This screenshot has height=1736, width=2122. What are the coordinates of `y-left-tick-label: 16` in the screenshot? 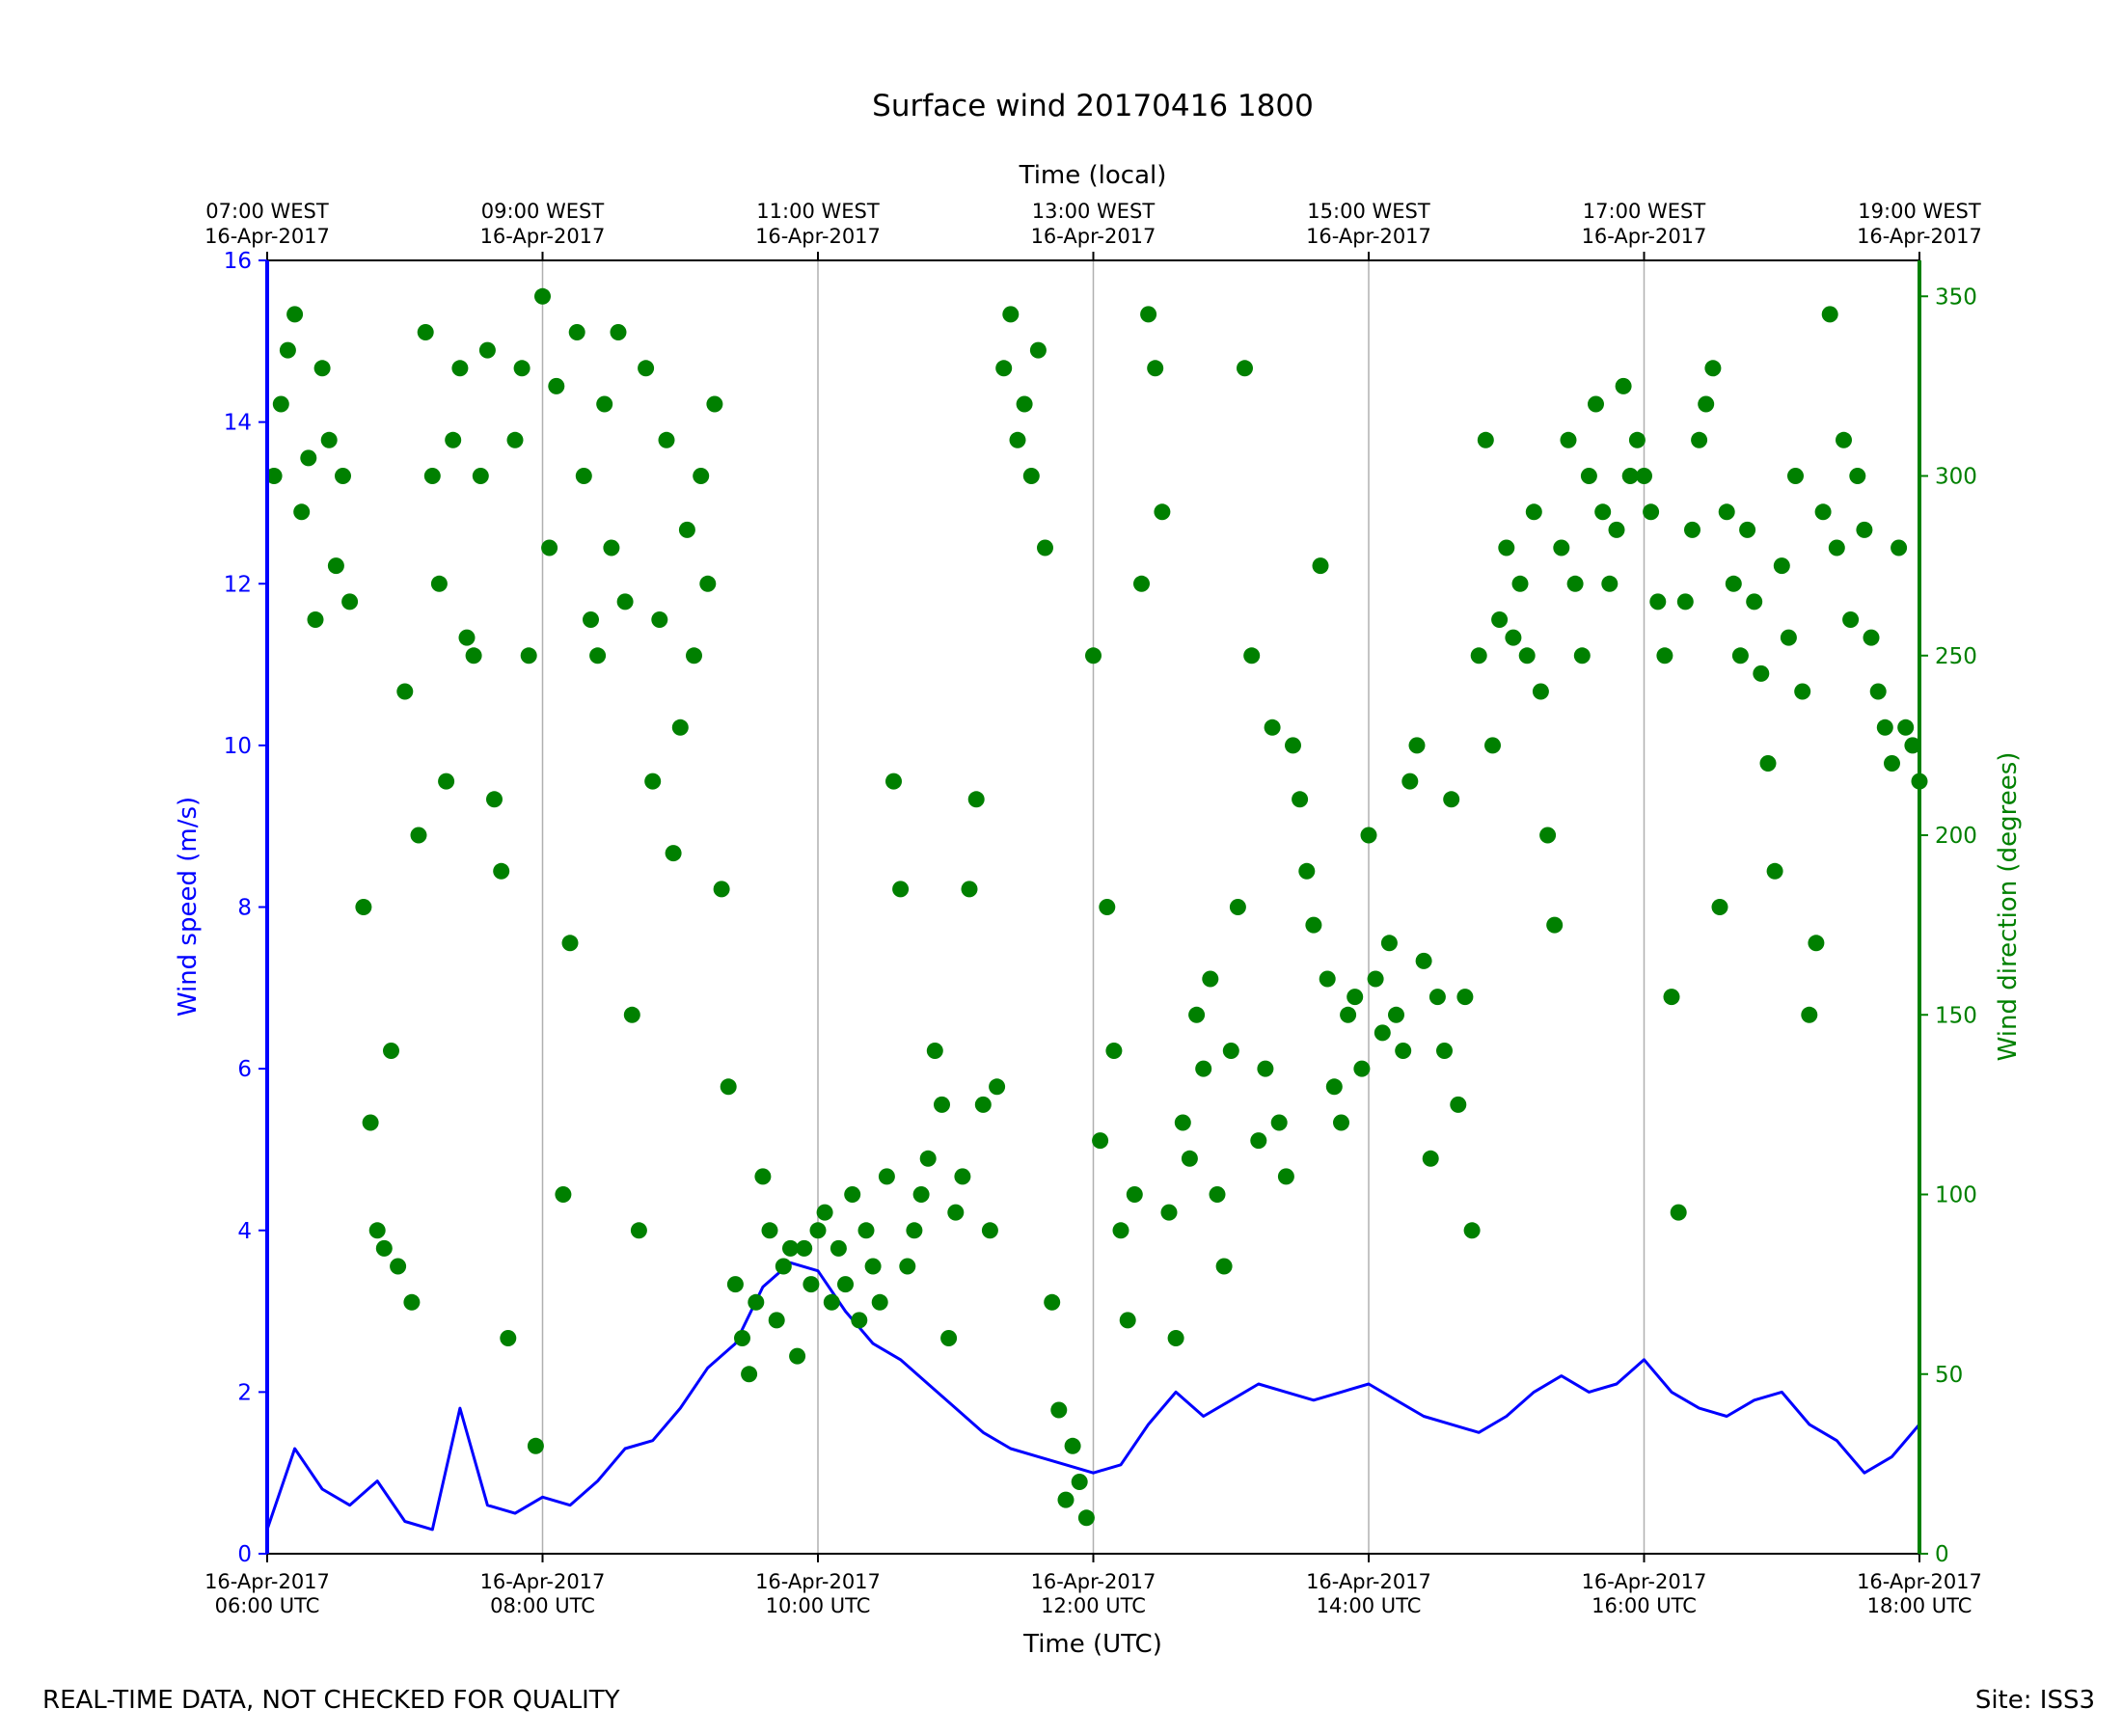 It's located at (238, 261).